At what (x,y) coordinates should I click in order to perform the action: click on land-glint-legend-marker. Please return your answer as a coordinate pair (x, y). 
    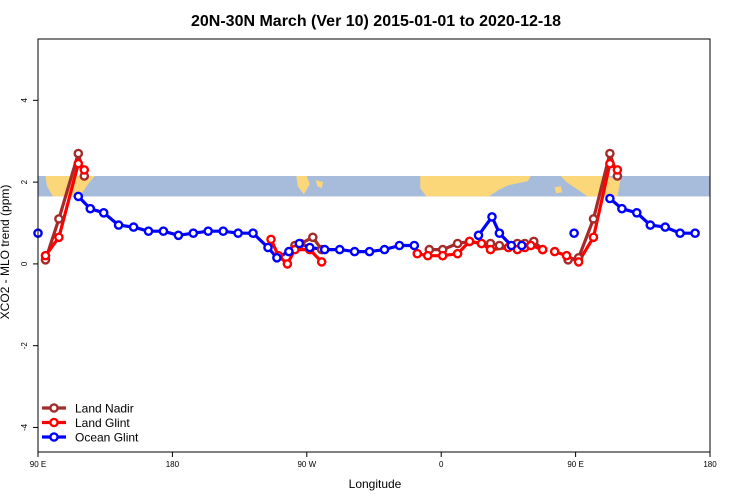
    Looking at the image, I should click on (54, 422).